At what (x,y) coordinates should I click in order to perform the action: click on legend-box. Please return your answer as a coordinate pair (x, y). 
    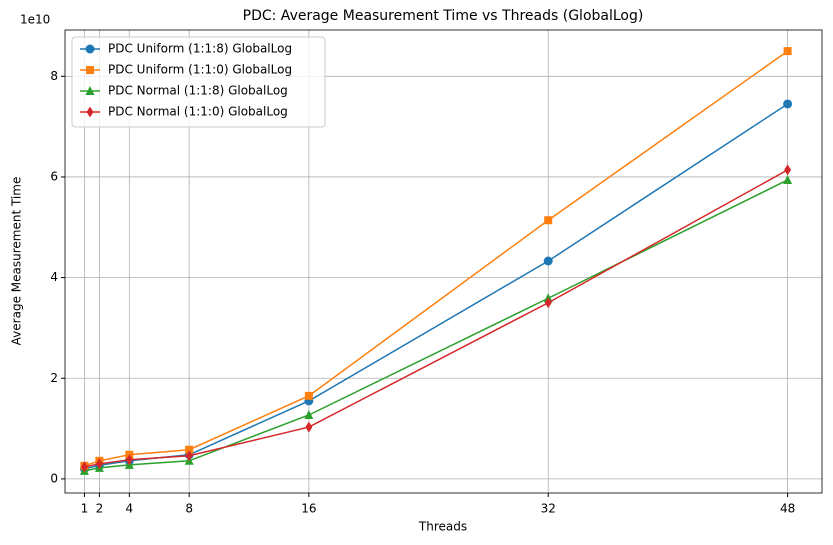
    Looking at the image, I should click on (198, 82).